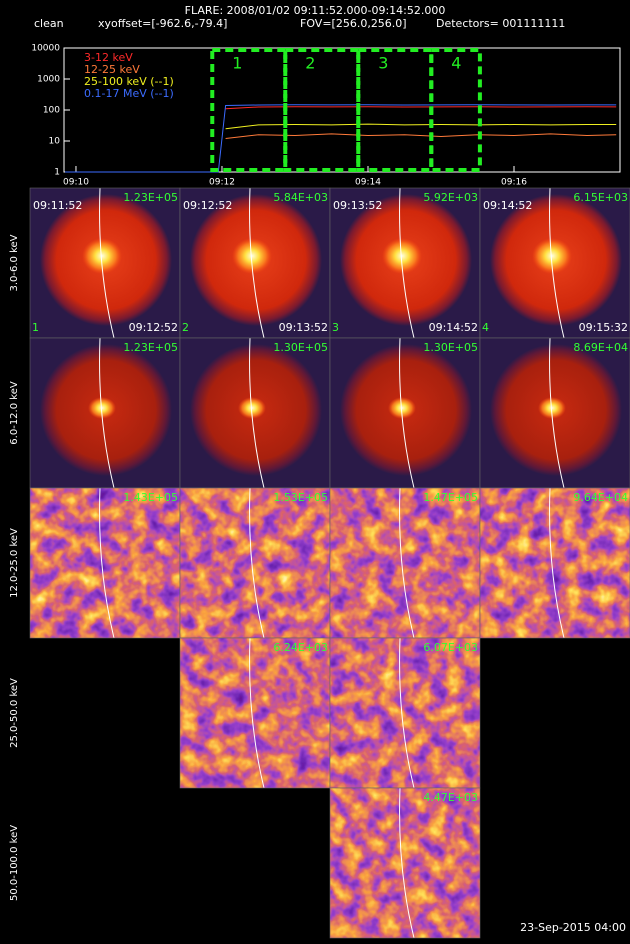 The width and height of the screenshot is (630, 944). Describe the element at coordinates (129, 81) in the screenshot. I see `legend-entry: 25-100 keV (--1)` at that location.